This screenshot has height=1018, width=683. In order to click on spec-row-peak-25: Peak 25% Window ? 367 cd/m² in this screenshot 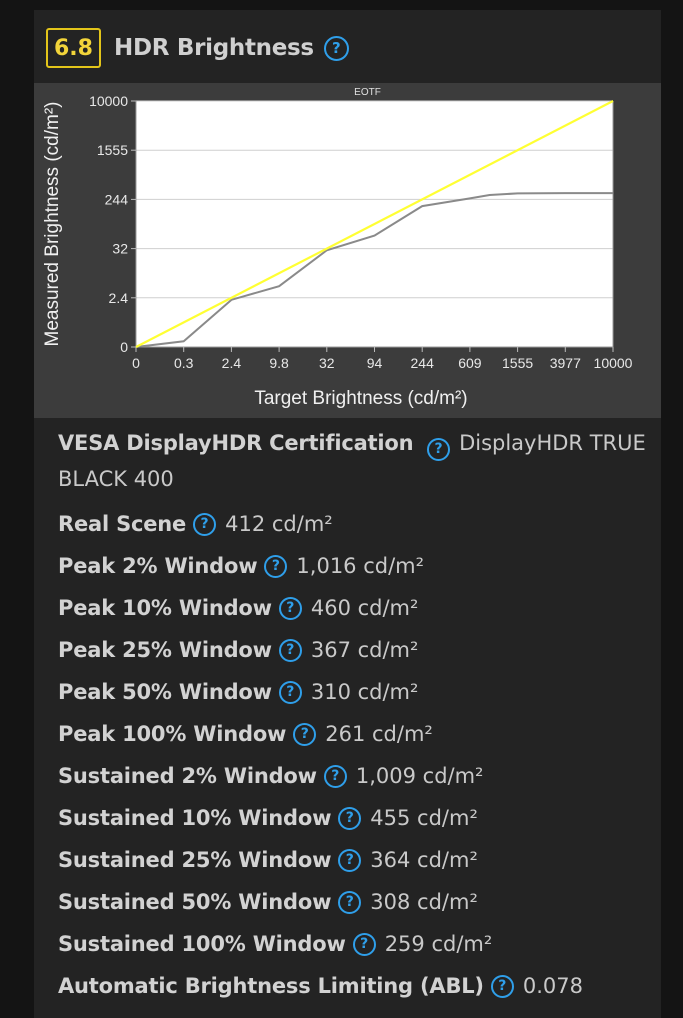, I will do `click(353, 650)`.